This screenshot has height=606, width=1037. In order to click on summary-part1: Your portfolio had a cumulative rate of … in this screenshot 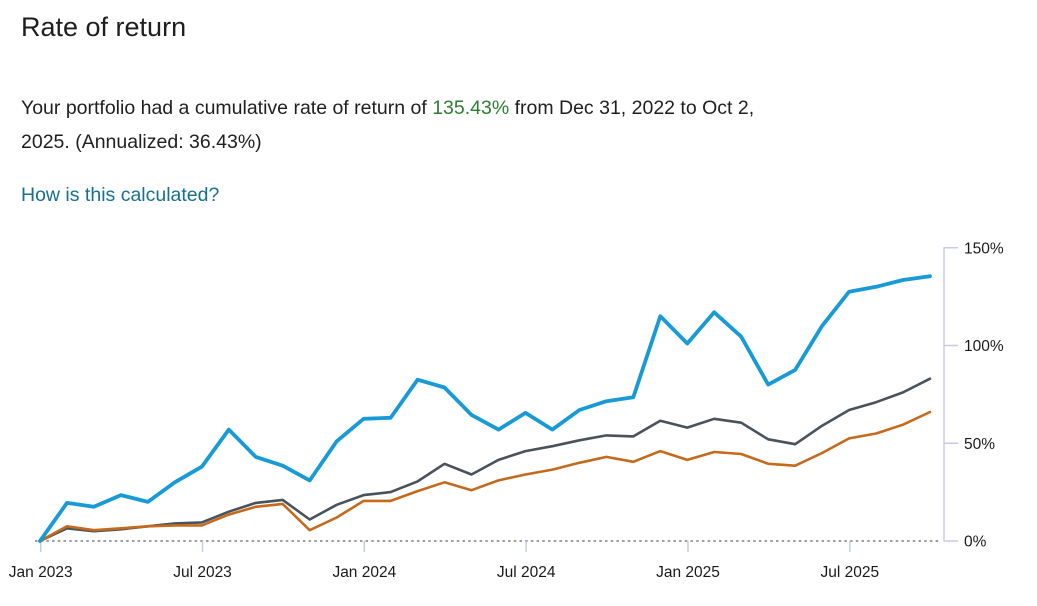, I will do `click(227, 108)`.